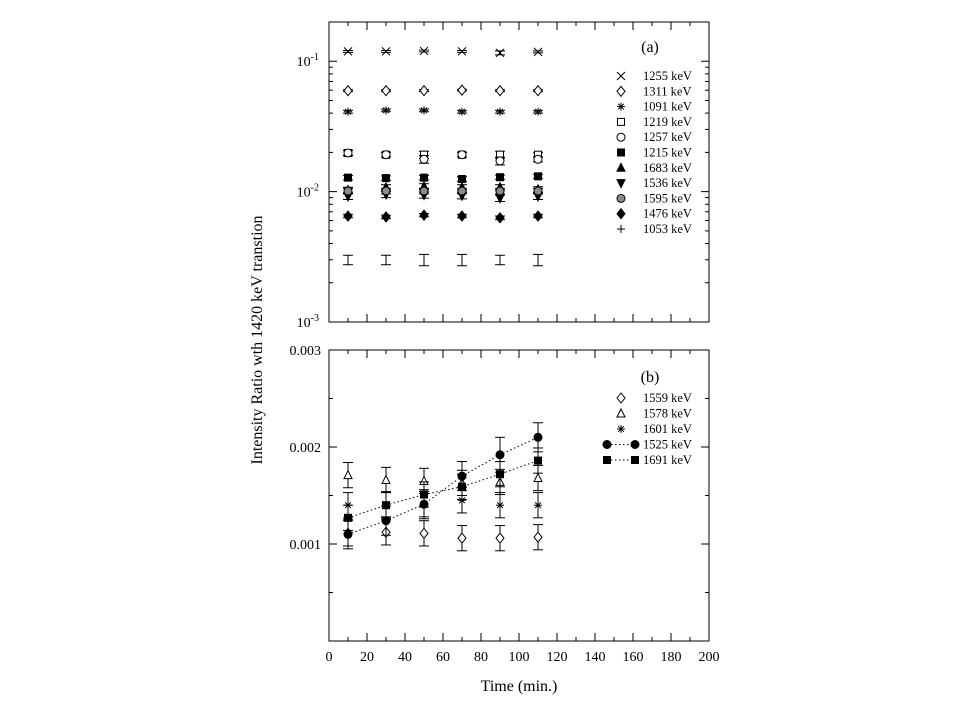 Image resolution: width=960 pixels, height=720 pixels. I want to click on legend-label: 1601 keV, so click(667, 429).